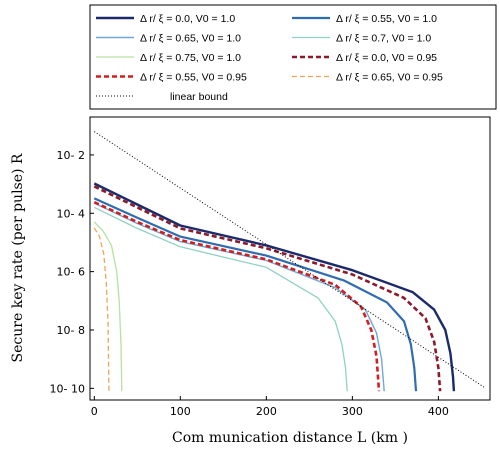  I want to click on legend-label: Δ r/ ξ = 0.65, V0 = 1.0, so click(190, 39).